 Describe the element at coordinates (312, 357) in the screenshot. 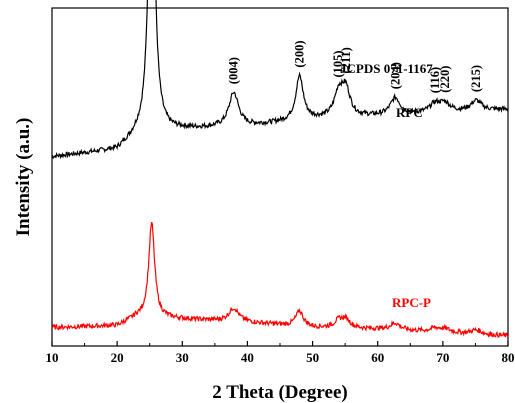

I see `x-tick-label: 50` at that location.